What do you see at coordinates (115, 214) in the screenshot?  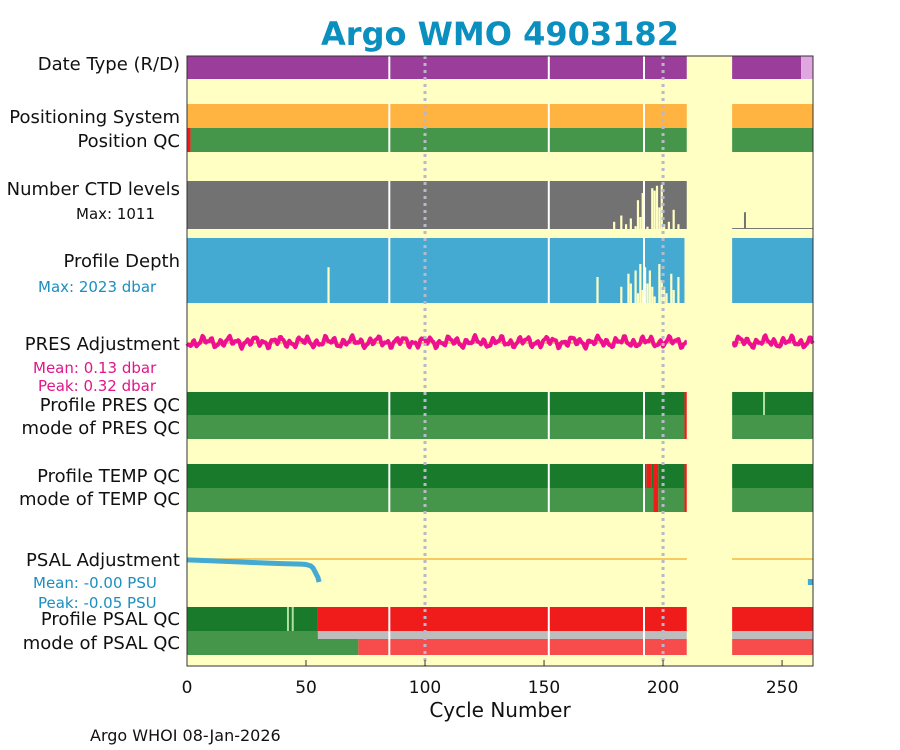 I see `label-ctd-max: Max: 1011` at bounding box center [115, 214].